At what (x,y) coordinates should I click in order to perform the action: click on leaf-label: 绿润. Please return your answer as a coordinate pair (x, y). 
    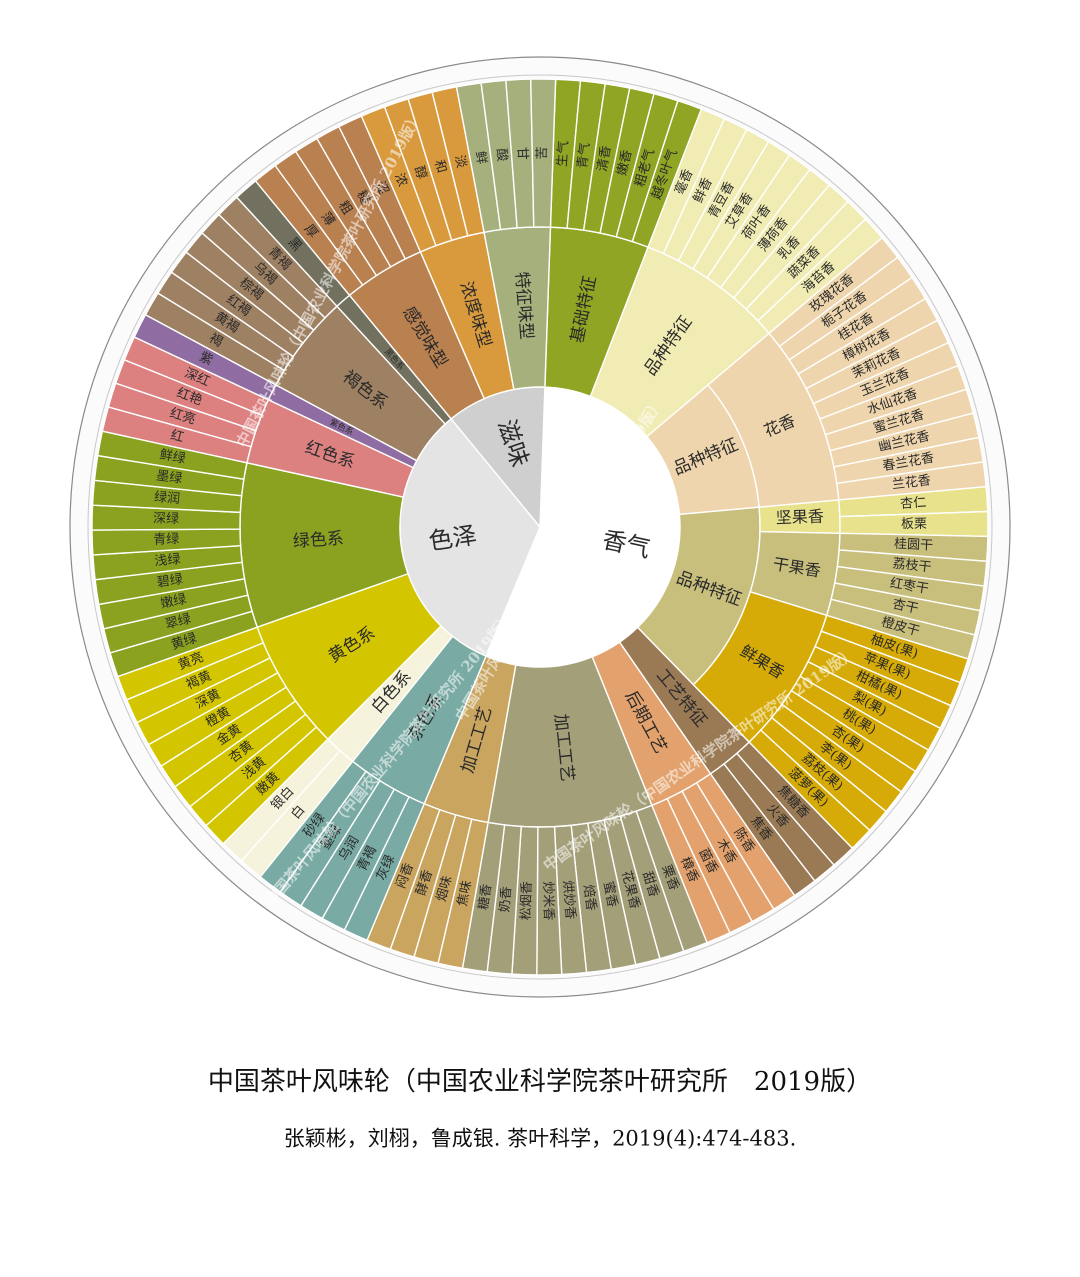
    Looking at the image, I should click on (167, 498).